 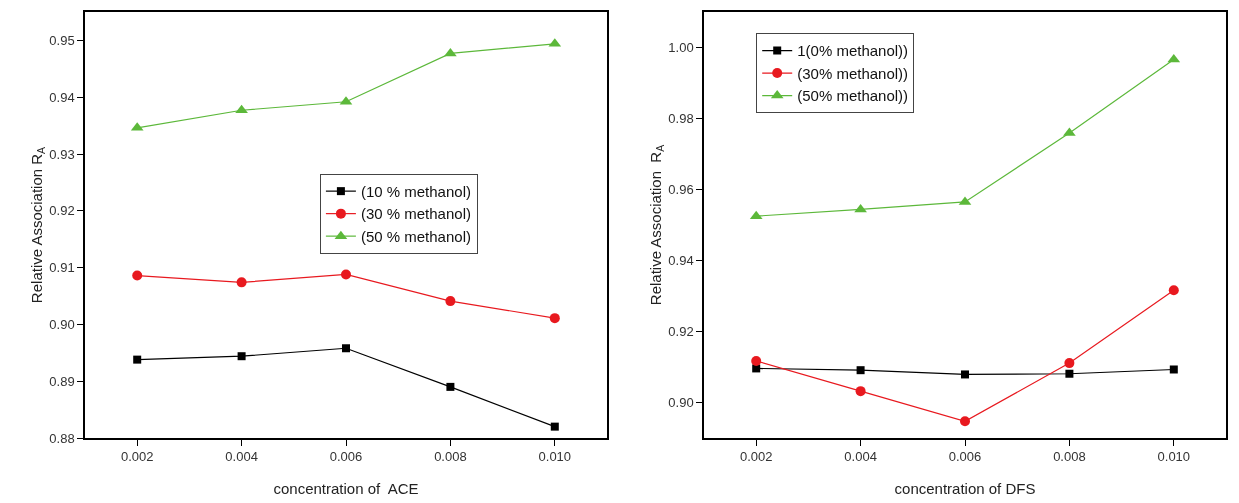 I want to click on legend-label: (30% methanol)), so click(x=853, y=73).